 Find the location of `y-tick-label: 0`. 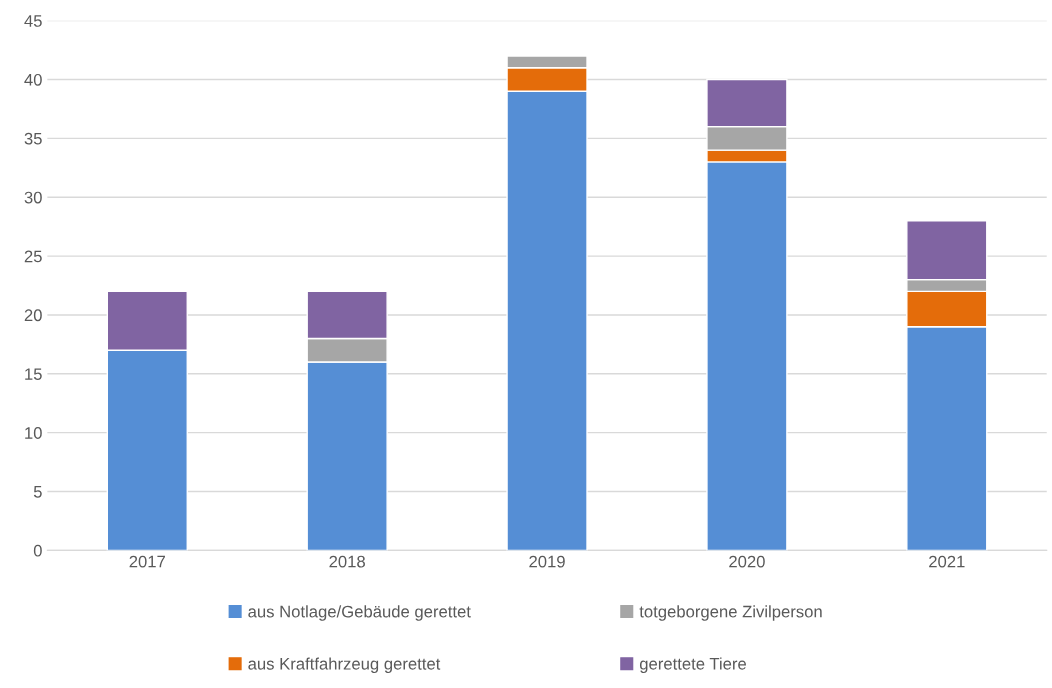

y-tick-label: 0 is located at coordinates (37, 550).